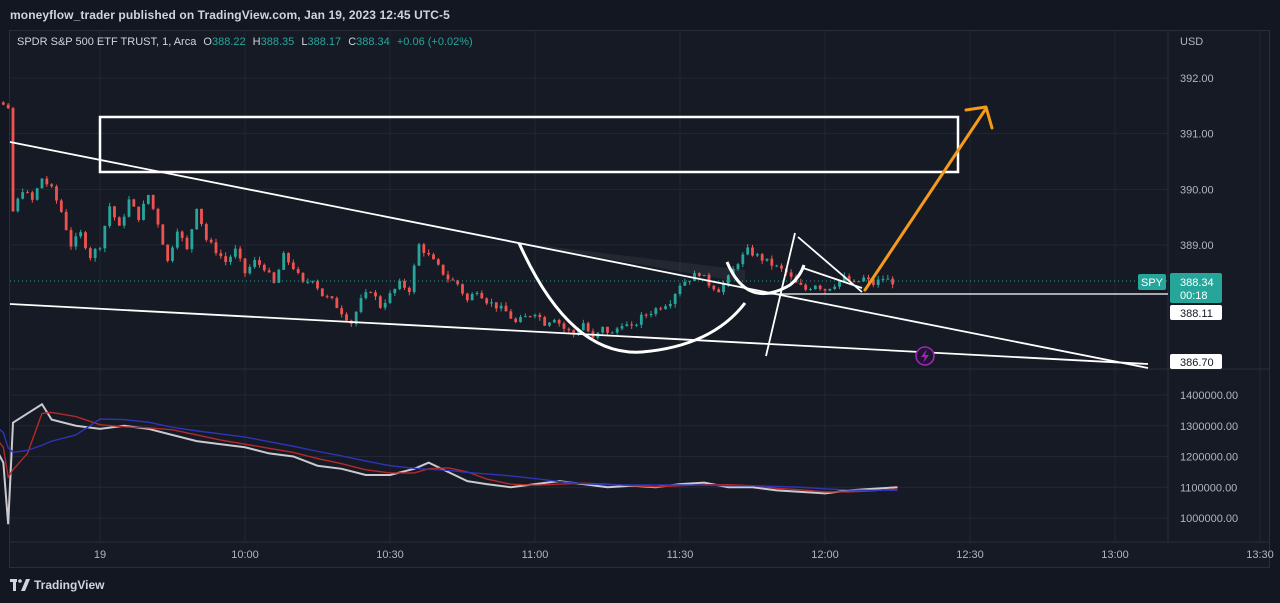  I want to click on projection-arrow, so click(928, 198).